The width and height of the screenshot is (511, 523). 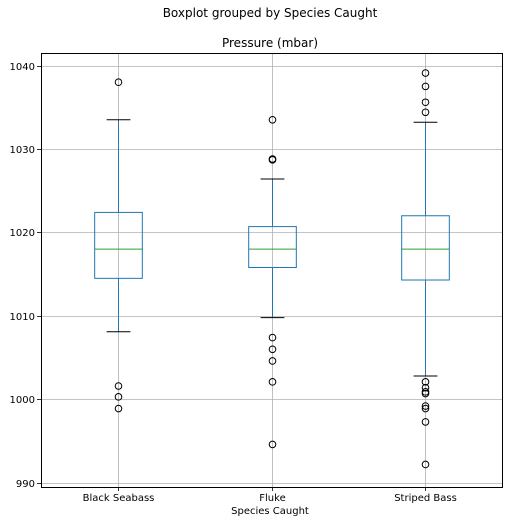 I want to click on y-tick-label: 1010, so click(x=22, y=317).